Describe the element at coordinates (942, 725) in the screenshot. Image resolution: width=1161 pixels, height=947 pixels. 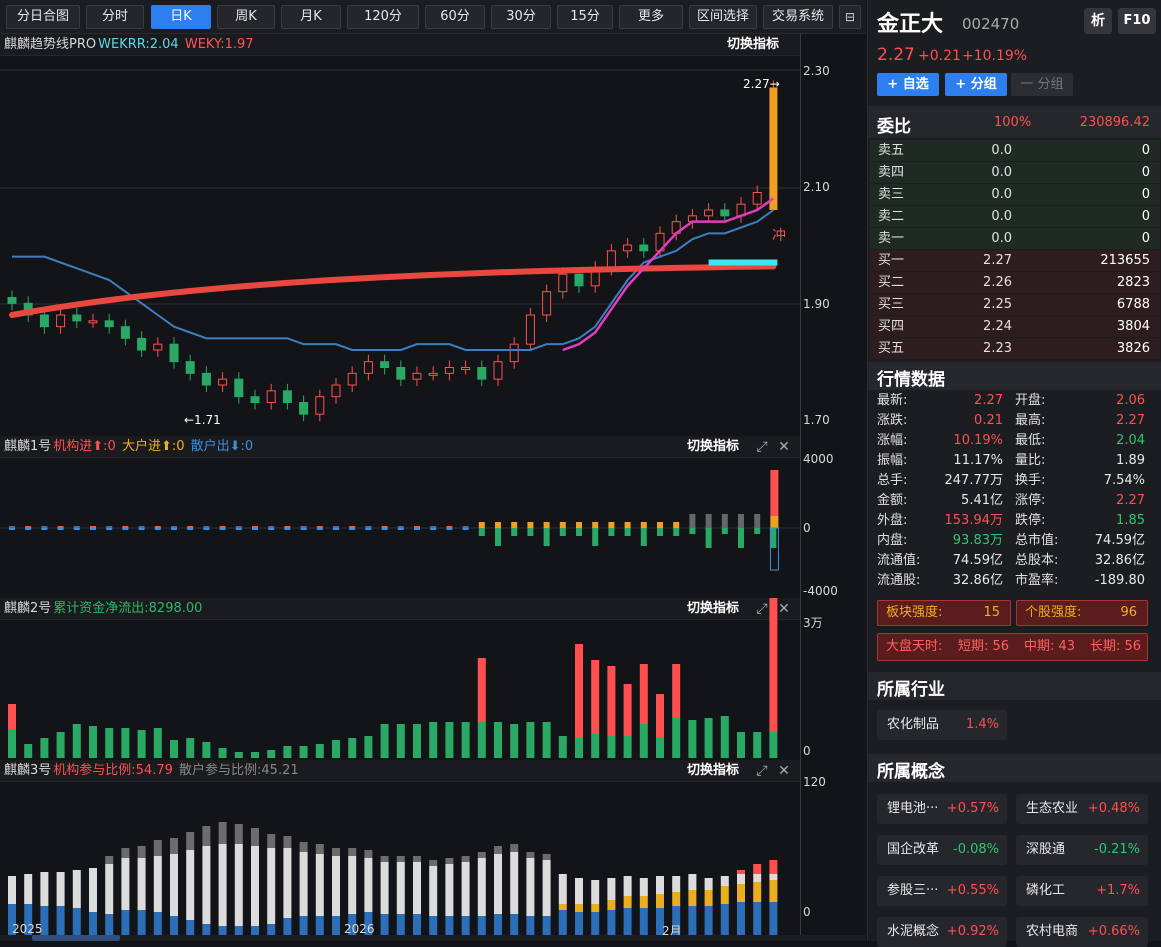
I see `industry-chip: 农化制品 1.4%` at that location.